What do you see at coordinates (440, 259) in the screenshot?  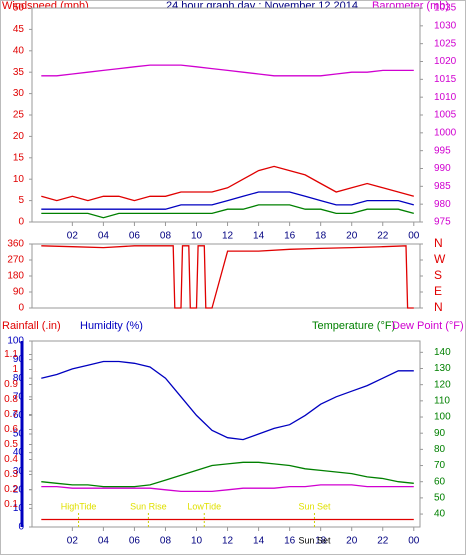 I see `y2-tick-label: W` at bounding box center [440, 259].